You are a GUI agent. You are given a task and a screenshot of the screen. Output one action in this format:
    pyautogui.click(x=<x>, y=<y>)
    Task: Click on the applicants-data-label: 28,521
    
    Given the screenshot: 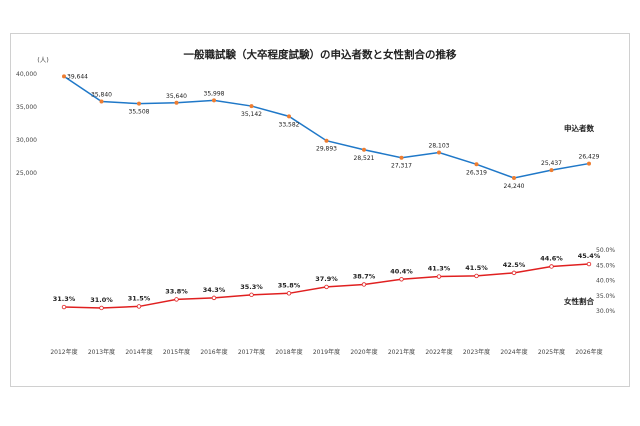 What is the action you would take?
    pyautogui.click(x=364, y=158)
    